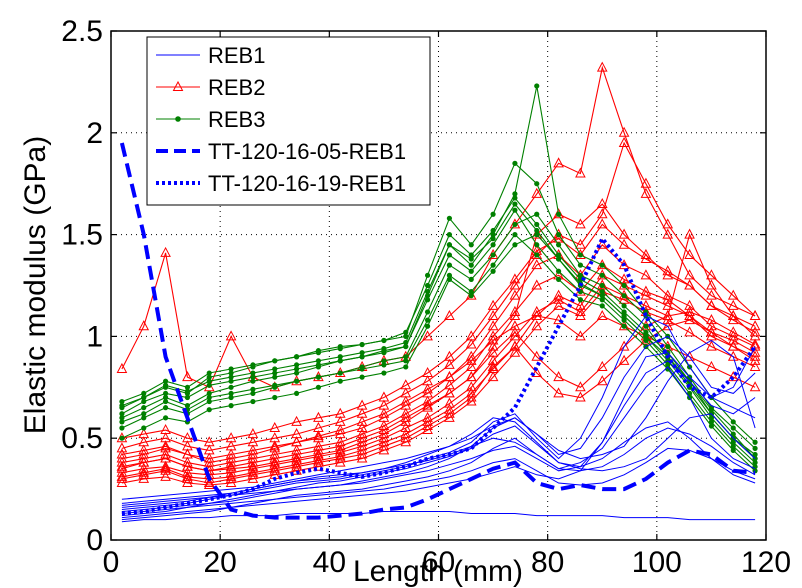 The image size is (802, 588). Describe the element at coordinates (94, 336) in the screenshot. I see `y-tick-label: 1` at that location.